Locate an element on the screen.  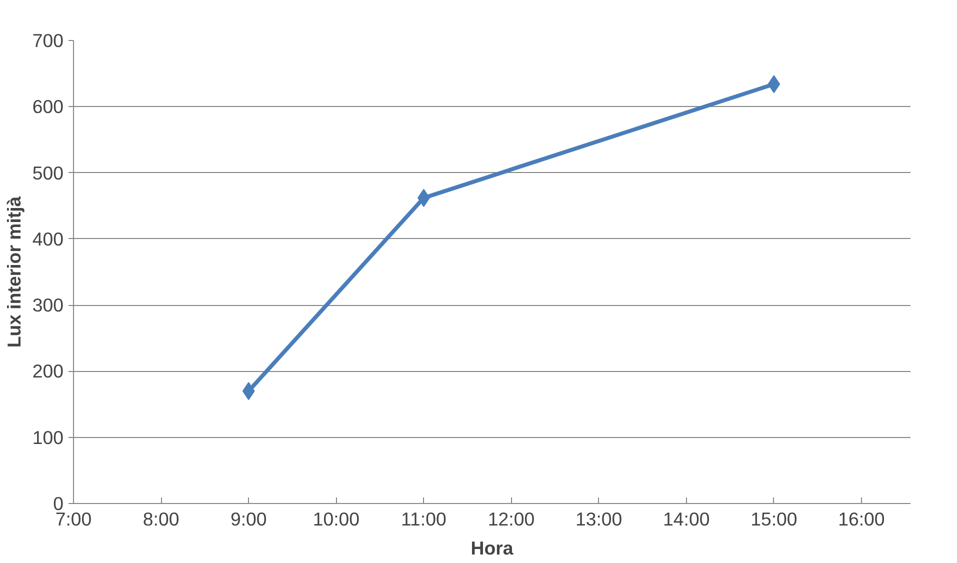
x-tick-label: 11:00 is located at coordinates (423, 519).